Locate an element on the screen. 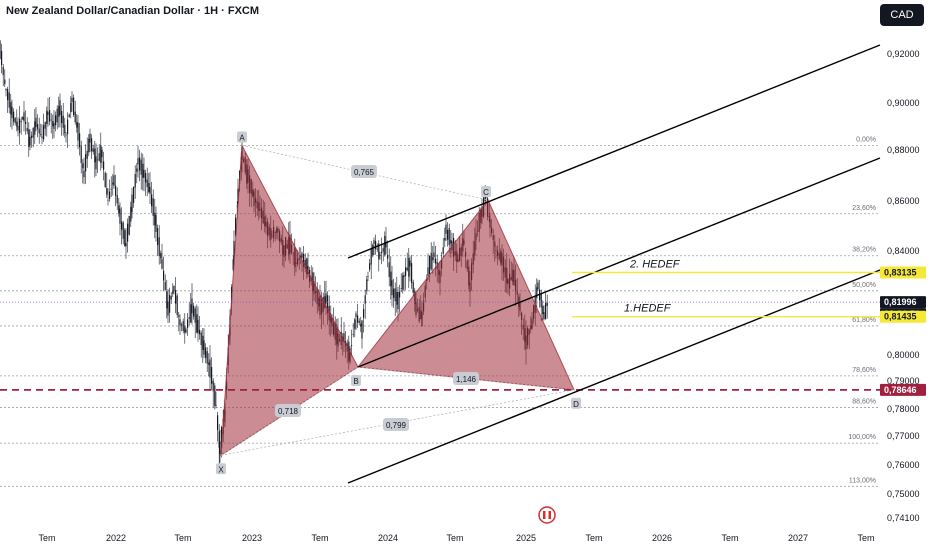 The height and width of the screenshot is (550, 932). currency-button: CAD is located at coordinates (902, 15).